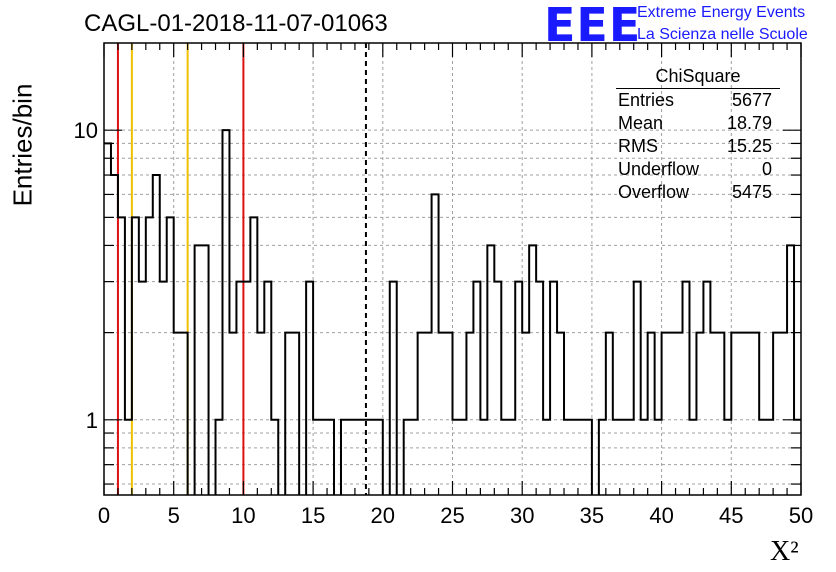 The width and height of the screenshot is (836, 572). I want to click on eee-logo: EEE, so click(593, 26).